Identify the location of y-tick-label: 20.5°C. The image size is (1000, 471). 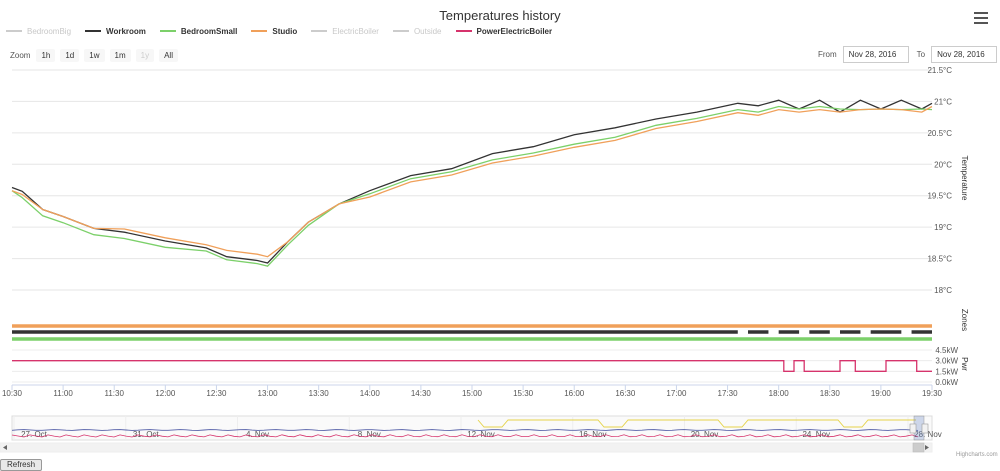
(939, 133).